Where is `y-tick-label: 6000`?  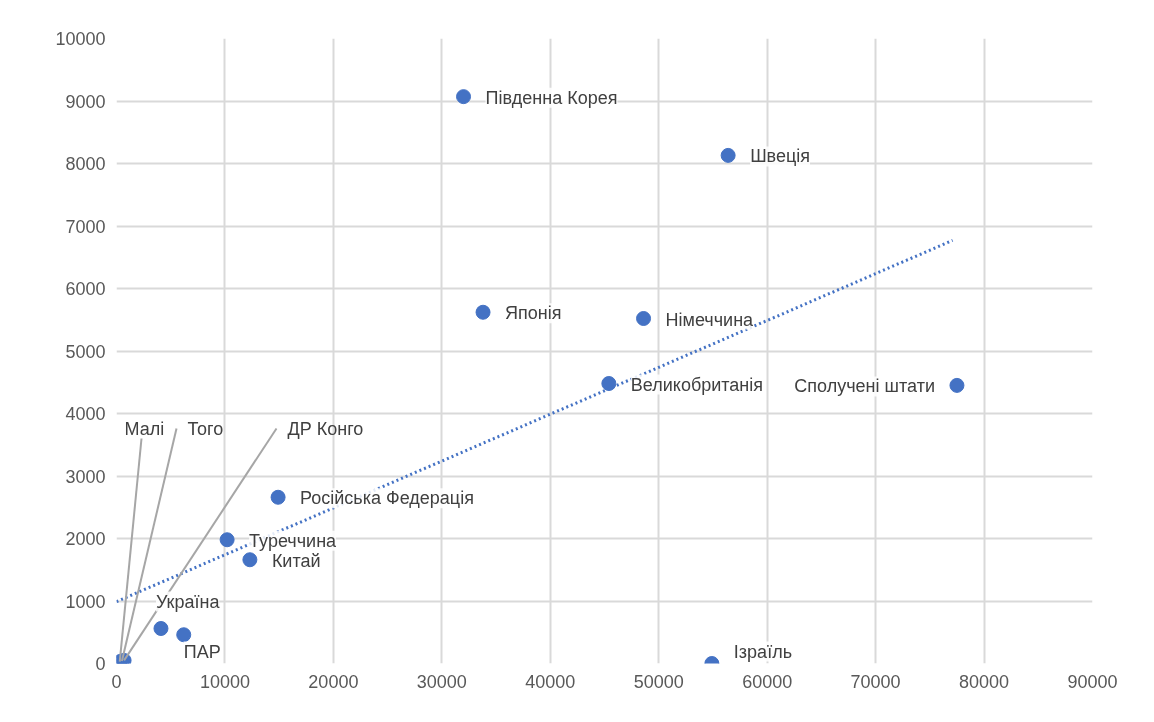
y-tick-label: 6000 is located at coordinates (85, 289).